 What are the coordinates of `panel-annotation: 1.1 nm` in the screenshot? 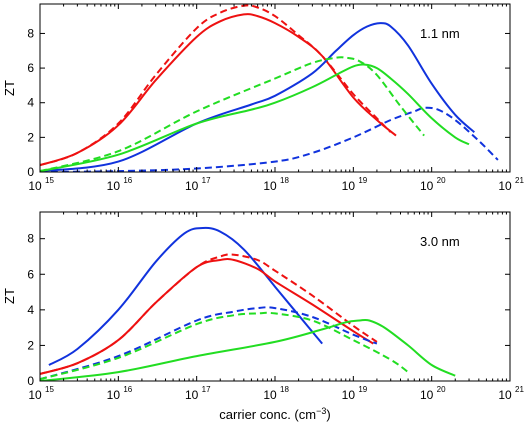 It's located at (440, 33).